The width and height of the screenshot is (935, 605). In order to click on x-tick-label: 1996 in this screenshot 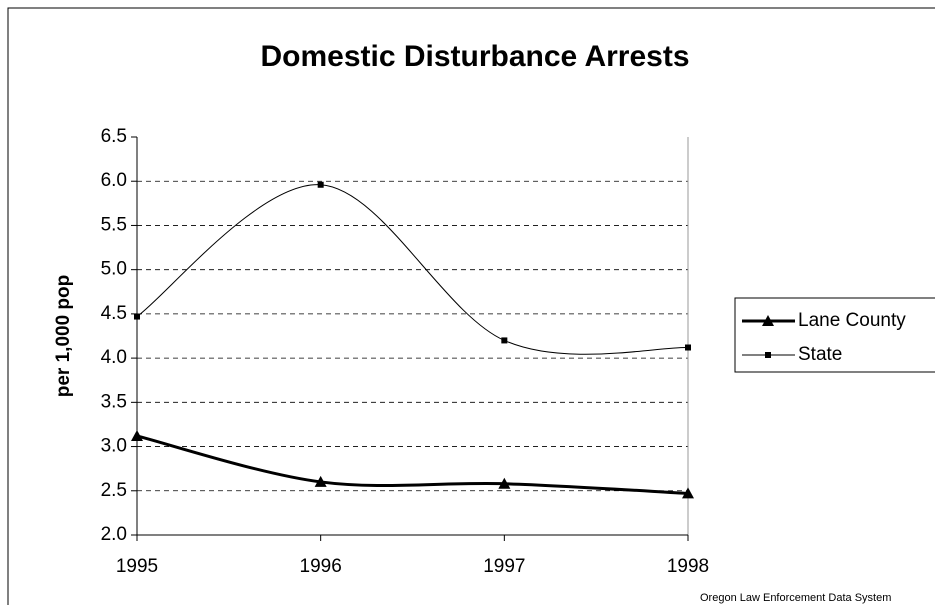, I will do `click(321, 566)`.